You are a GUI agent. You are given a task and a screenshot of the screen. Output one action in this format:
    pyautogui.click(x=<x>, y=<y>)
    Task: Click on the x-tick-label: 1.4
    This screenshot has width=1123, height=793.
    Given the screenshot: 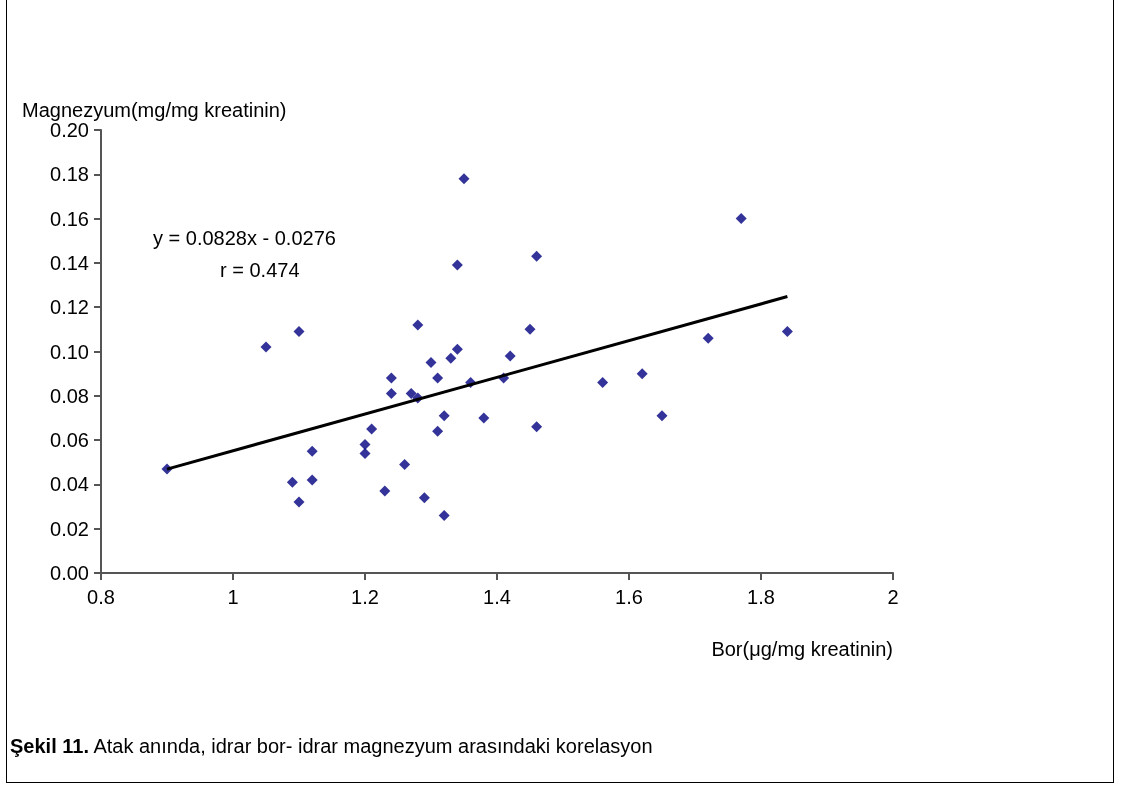 What is the action you would take?
    pyautogui.click(x=497, y=597)
    